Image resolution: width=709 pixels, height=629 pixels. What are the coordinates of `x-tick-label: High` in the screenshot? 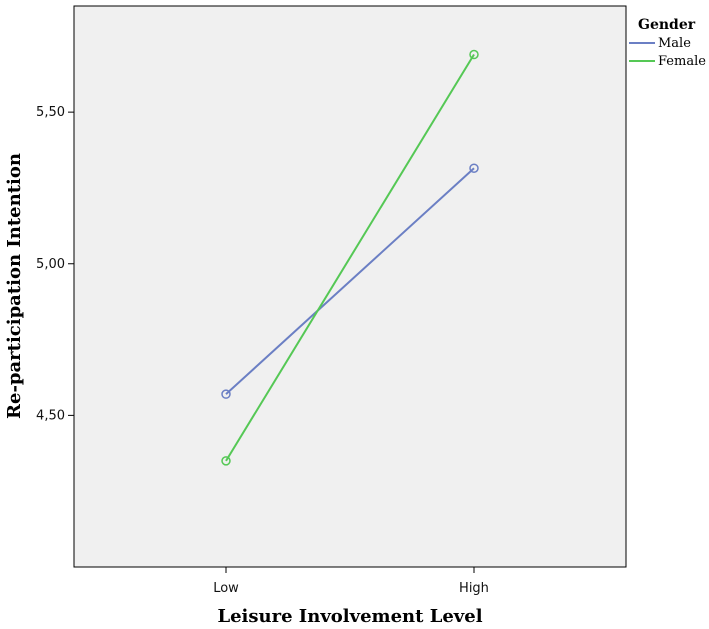 It's located at (474, 588).